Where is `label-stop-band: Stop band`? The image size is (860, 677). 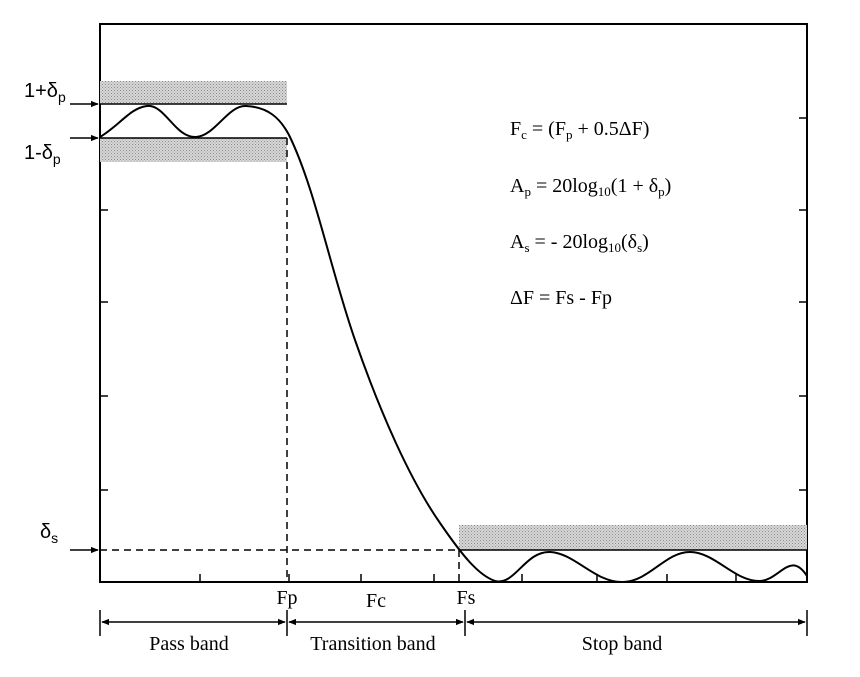
label-stop-band: Stop band is located at coordinates (622, 644).